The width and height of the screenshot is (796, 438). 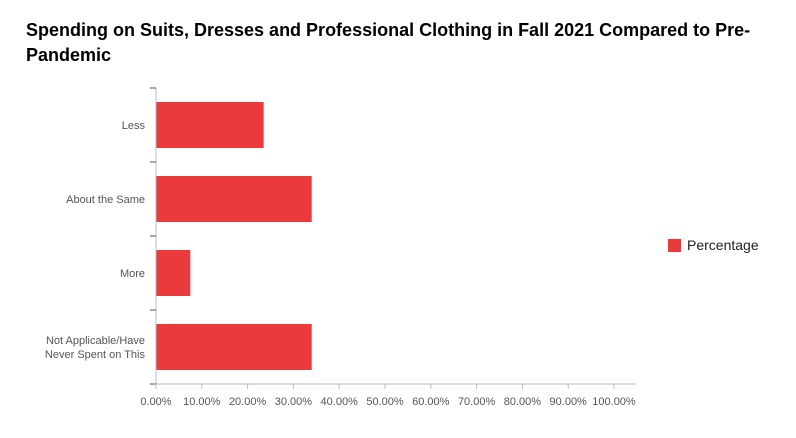 What do you see at coordinates (105, 200) in the screenshot?
I see `category-label: About the Same` at bounding box center [105, 200].